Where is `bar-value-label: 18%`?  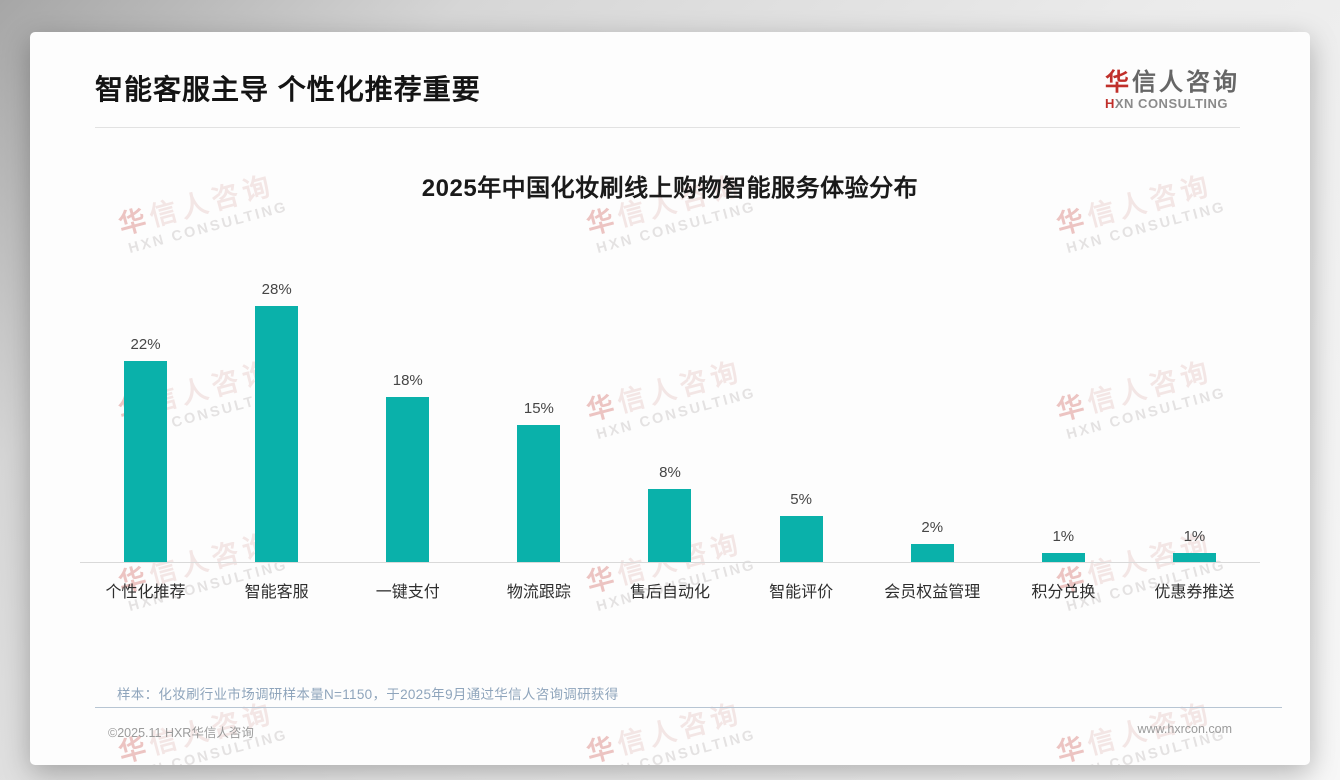
bar-value-label: 18% is located at coordinates (407, 380).